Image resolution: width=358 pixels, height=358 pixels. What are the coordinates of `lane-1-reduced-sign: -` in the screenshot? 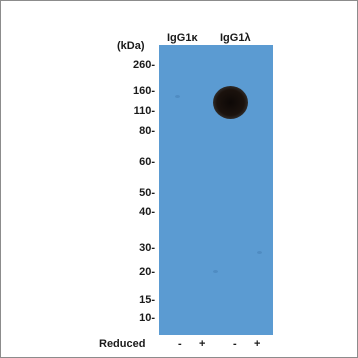 It's located at (180, 344).